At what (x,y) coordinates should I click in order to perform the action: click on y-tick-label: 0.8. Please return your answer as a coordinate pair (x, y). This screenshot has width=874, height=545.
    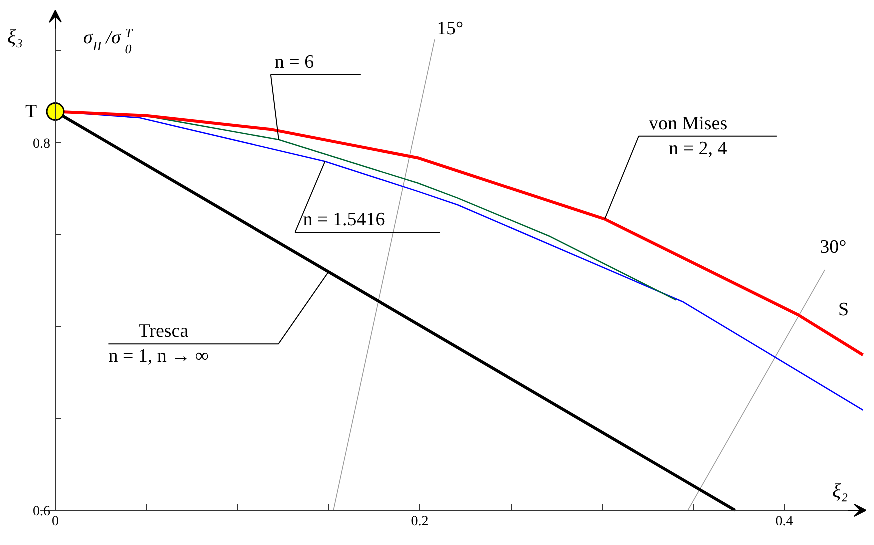
    Looking at the image, I should click on (41, 144).